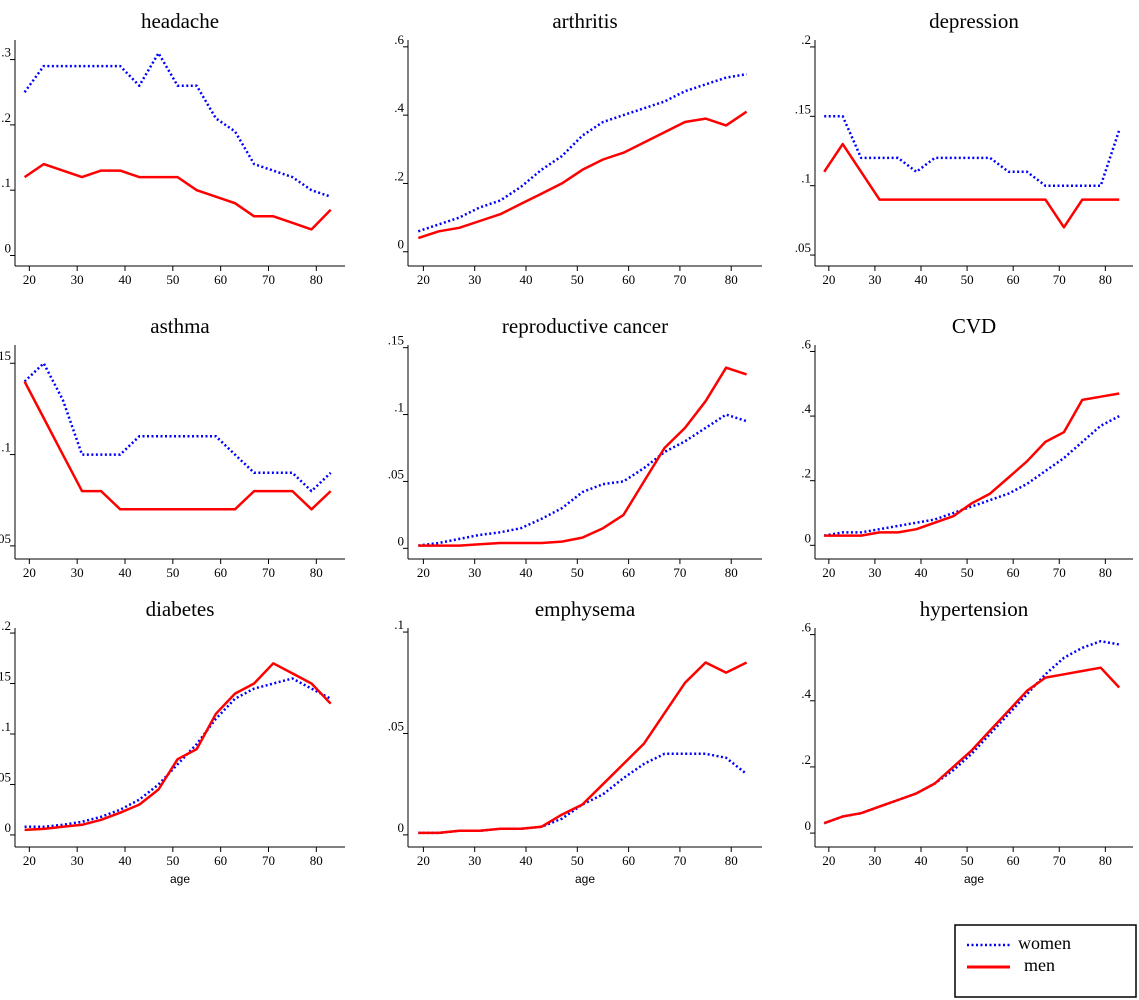  I want to click on legend-label: men, so click(1039, 965).